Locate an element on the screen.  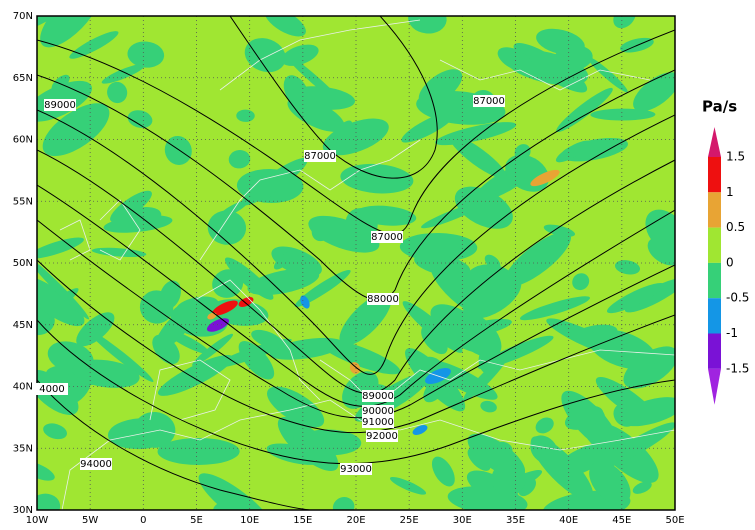
colorbar-label: -1 is located at coordinates (732, 333).